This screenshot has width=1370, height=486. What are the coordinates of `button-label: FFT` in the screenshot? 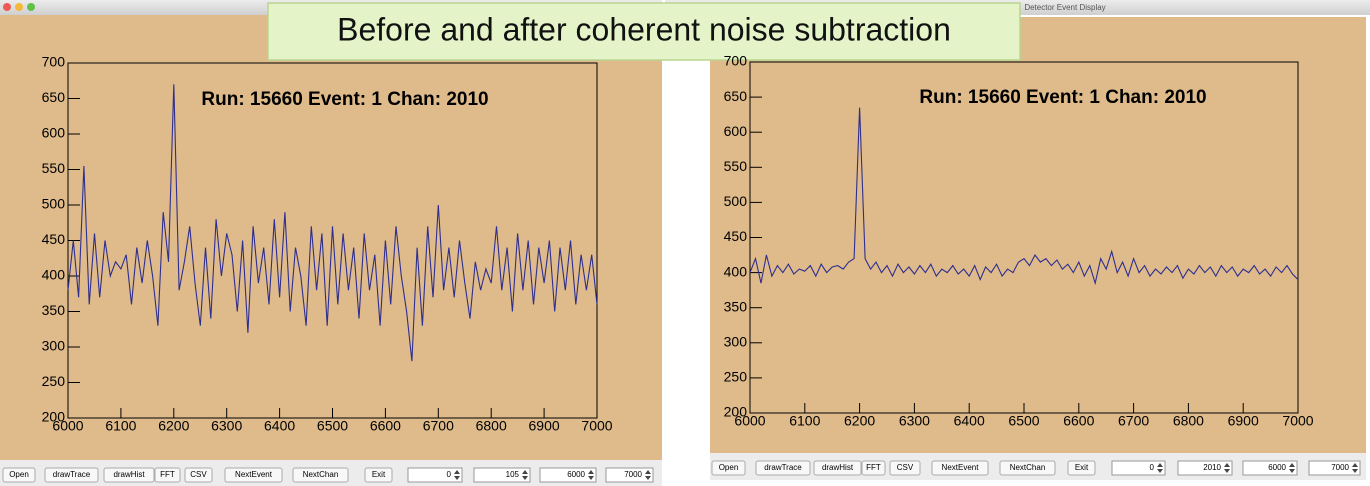 It's located at (873, 467).